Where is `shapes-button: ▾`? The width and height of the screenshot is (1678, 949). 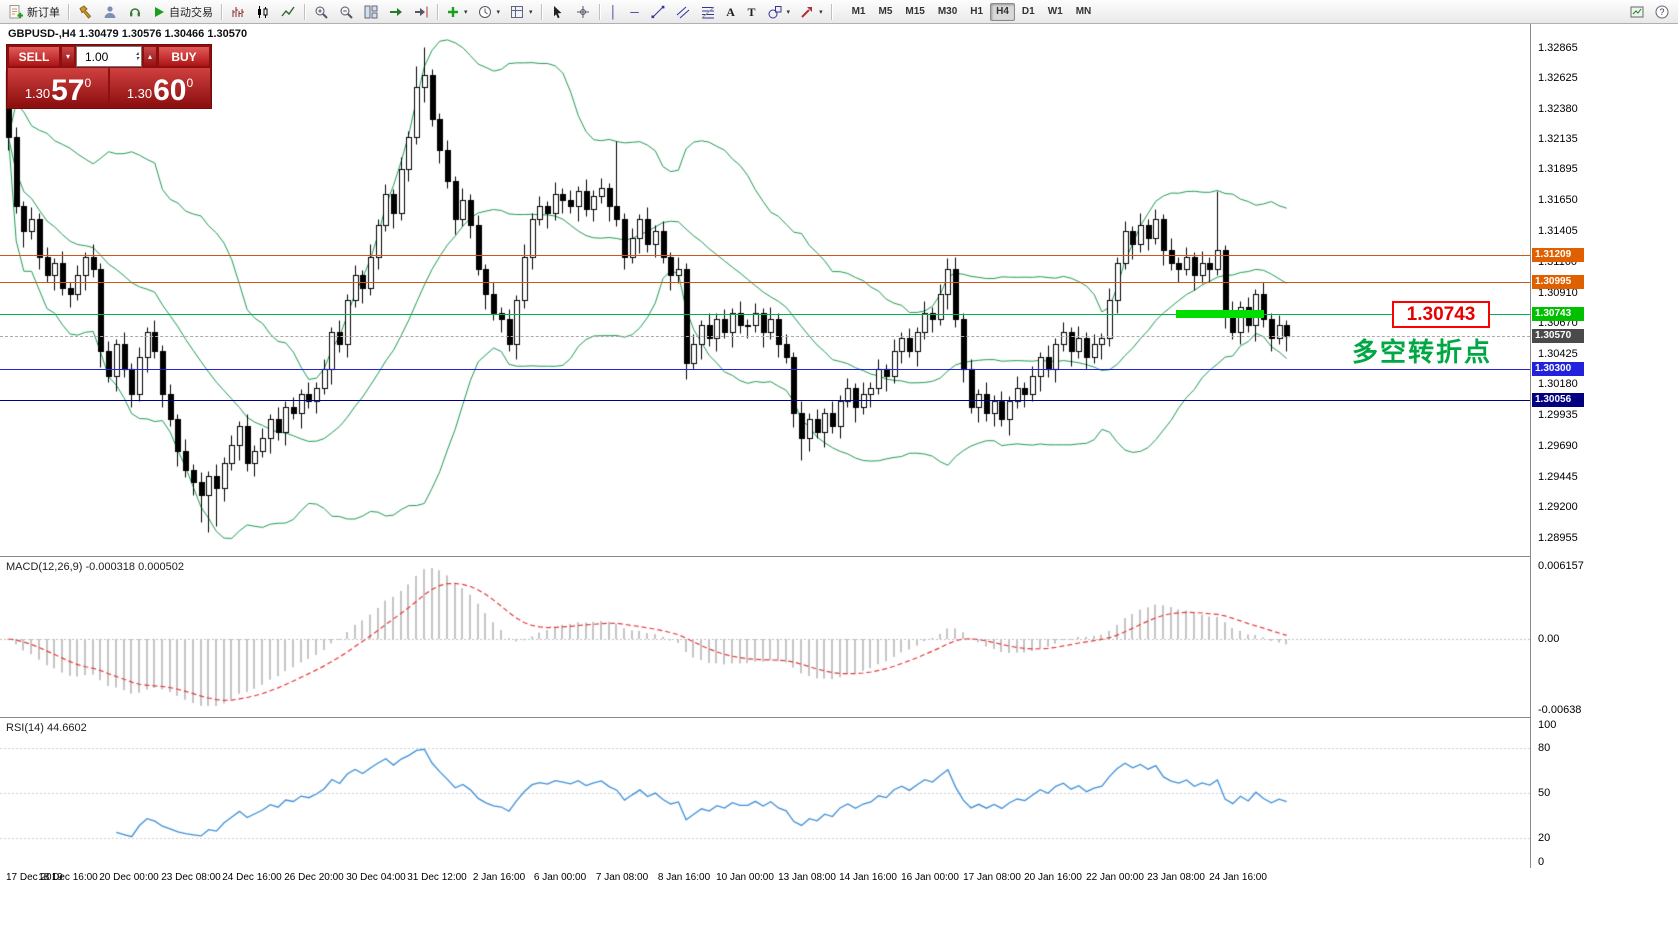 shapes-button: ▾ is located at coordinates (779, 12).